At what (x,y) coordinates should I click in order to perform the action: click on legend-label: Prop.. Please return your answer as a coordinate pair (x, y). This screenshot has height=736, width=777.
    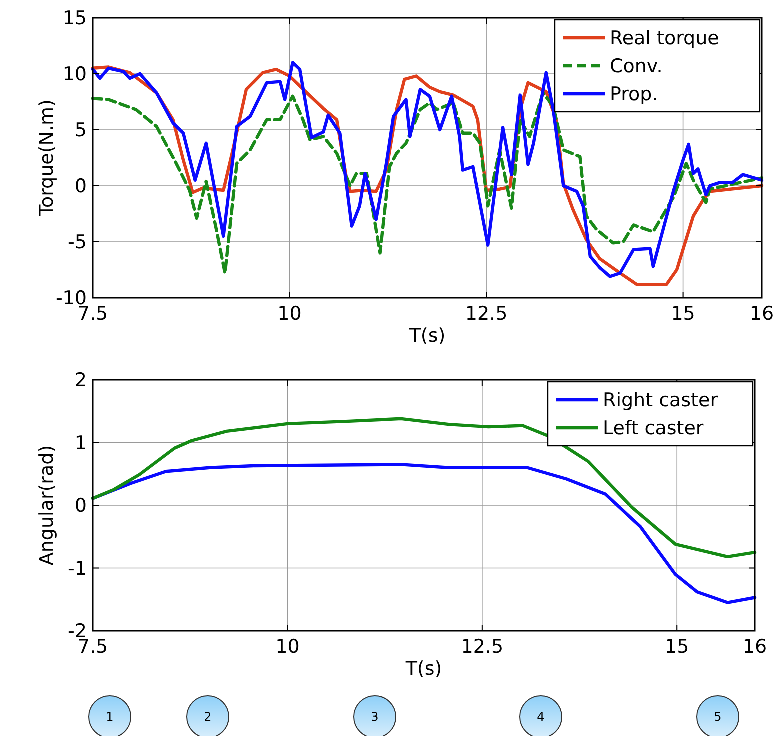
    Looking at the image, I should click on (634, 95).